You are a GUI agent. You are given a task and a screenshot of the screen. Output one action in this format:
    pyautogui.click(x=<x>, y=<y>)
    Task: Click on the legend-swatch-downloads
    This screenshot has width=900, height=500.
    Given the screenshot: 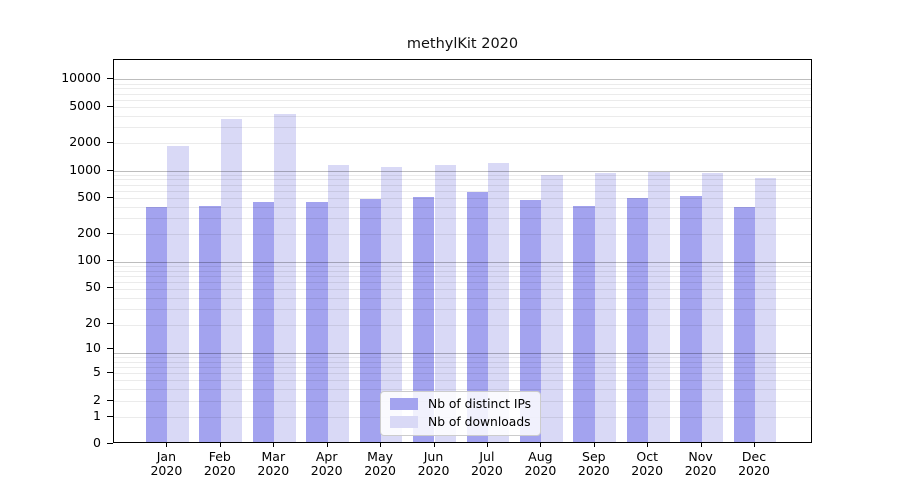 What is the action you would take?
    pyautogui.click(x=404, y=422)
    